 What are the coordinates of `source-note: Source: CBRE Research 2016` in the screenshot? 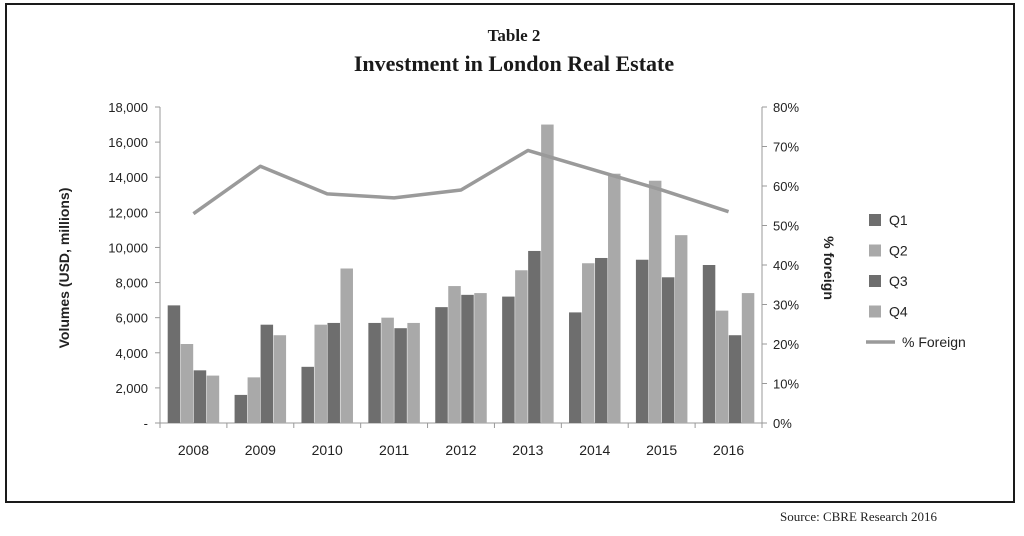 It's located at (859, 516).